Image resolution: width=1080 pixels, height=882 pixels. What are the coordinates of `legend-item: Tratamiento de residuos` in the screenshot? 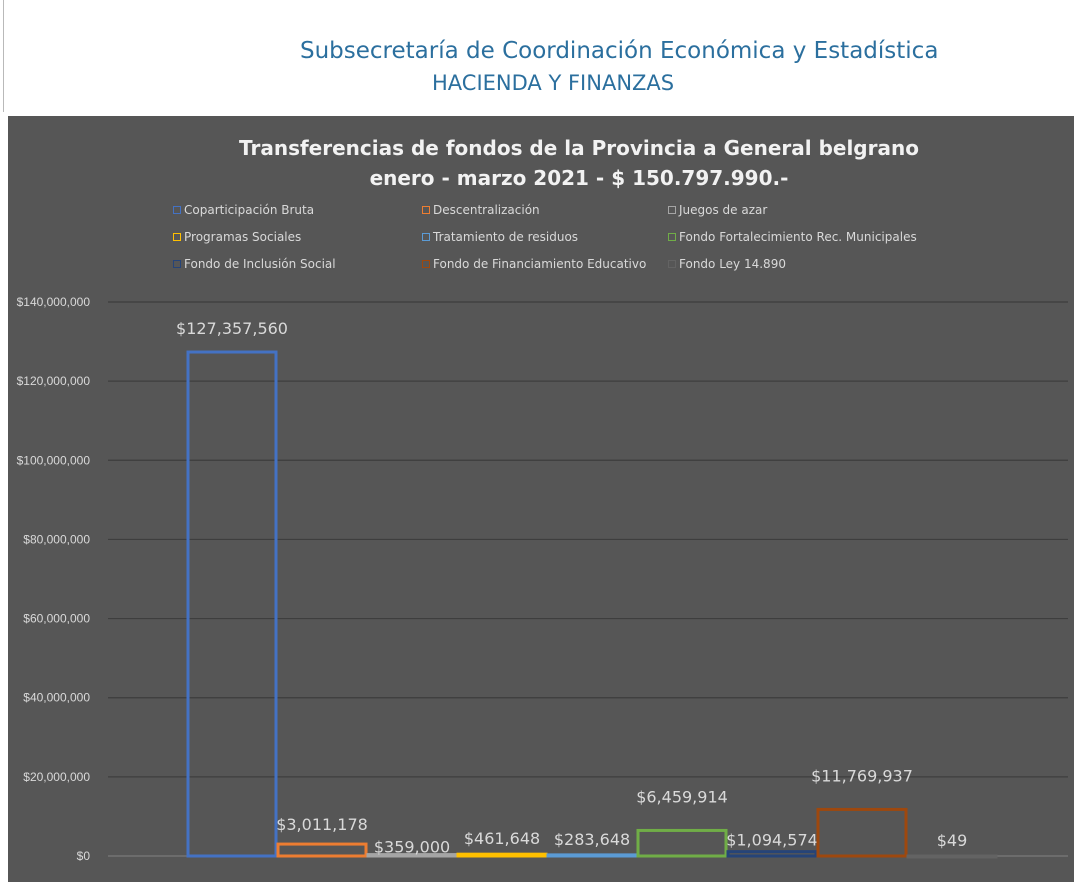 It's located at (500, 237).